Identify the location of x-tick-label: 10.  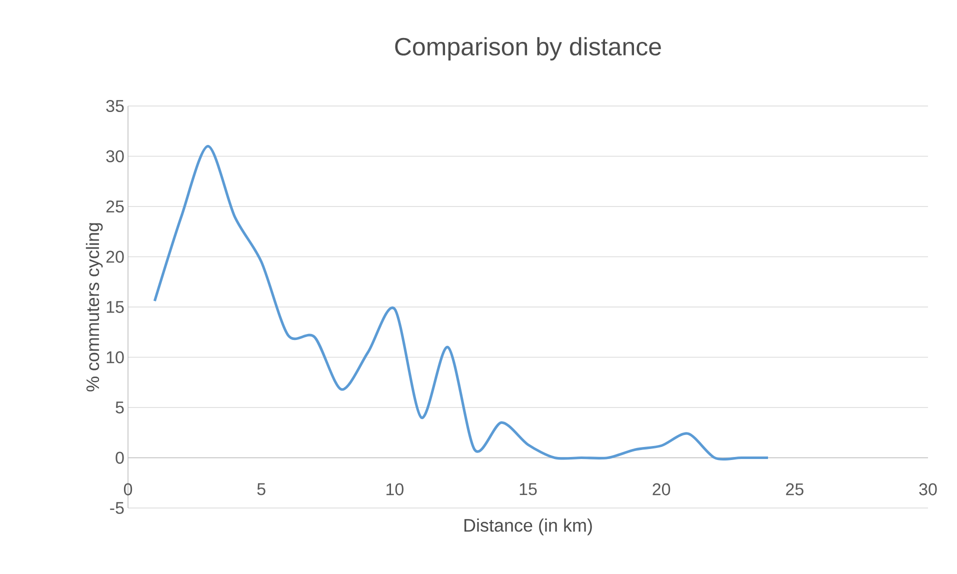
(395, 489).